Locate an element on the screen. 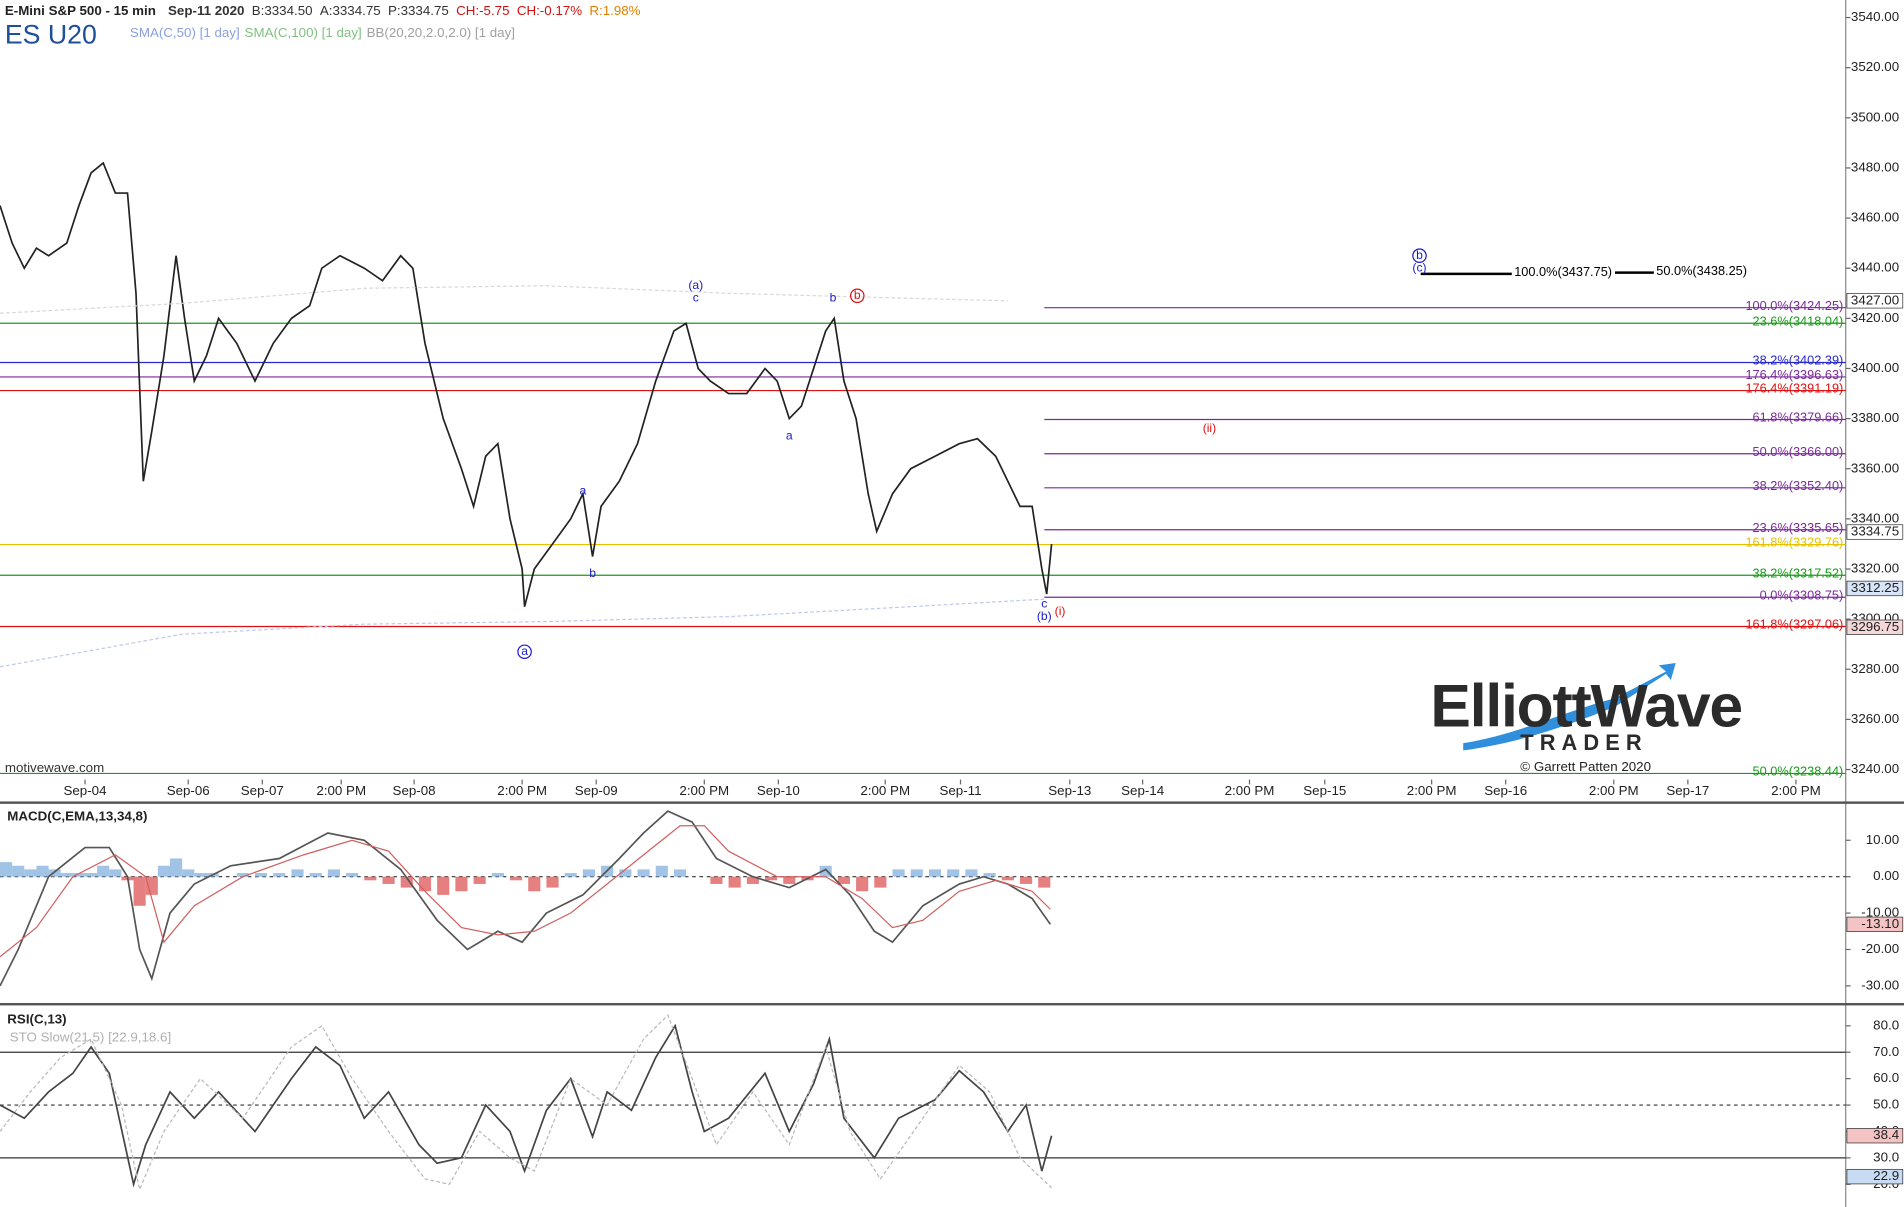  level-label: 61.8%(3379.66) is located at coordinates (1798, 417).